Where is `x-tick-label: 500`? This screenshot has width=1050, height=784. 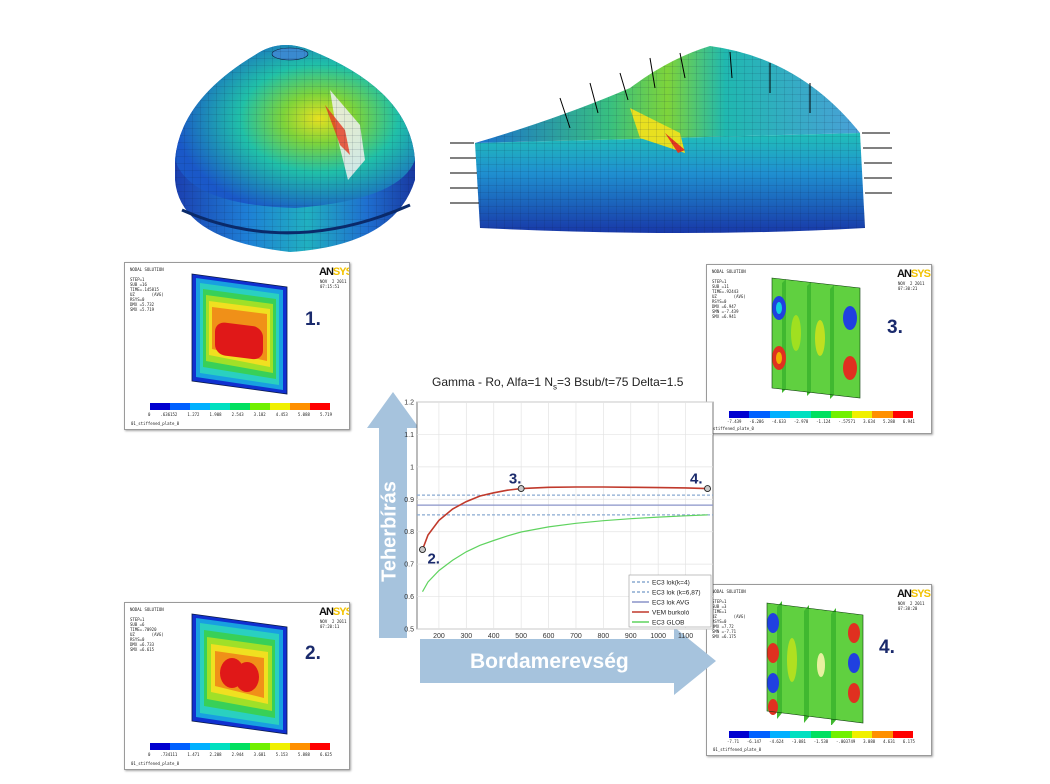 x-tick-label: 500 is located at coordinates (521, 636).